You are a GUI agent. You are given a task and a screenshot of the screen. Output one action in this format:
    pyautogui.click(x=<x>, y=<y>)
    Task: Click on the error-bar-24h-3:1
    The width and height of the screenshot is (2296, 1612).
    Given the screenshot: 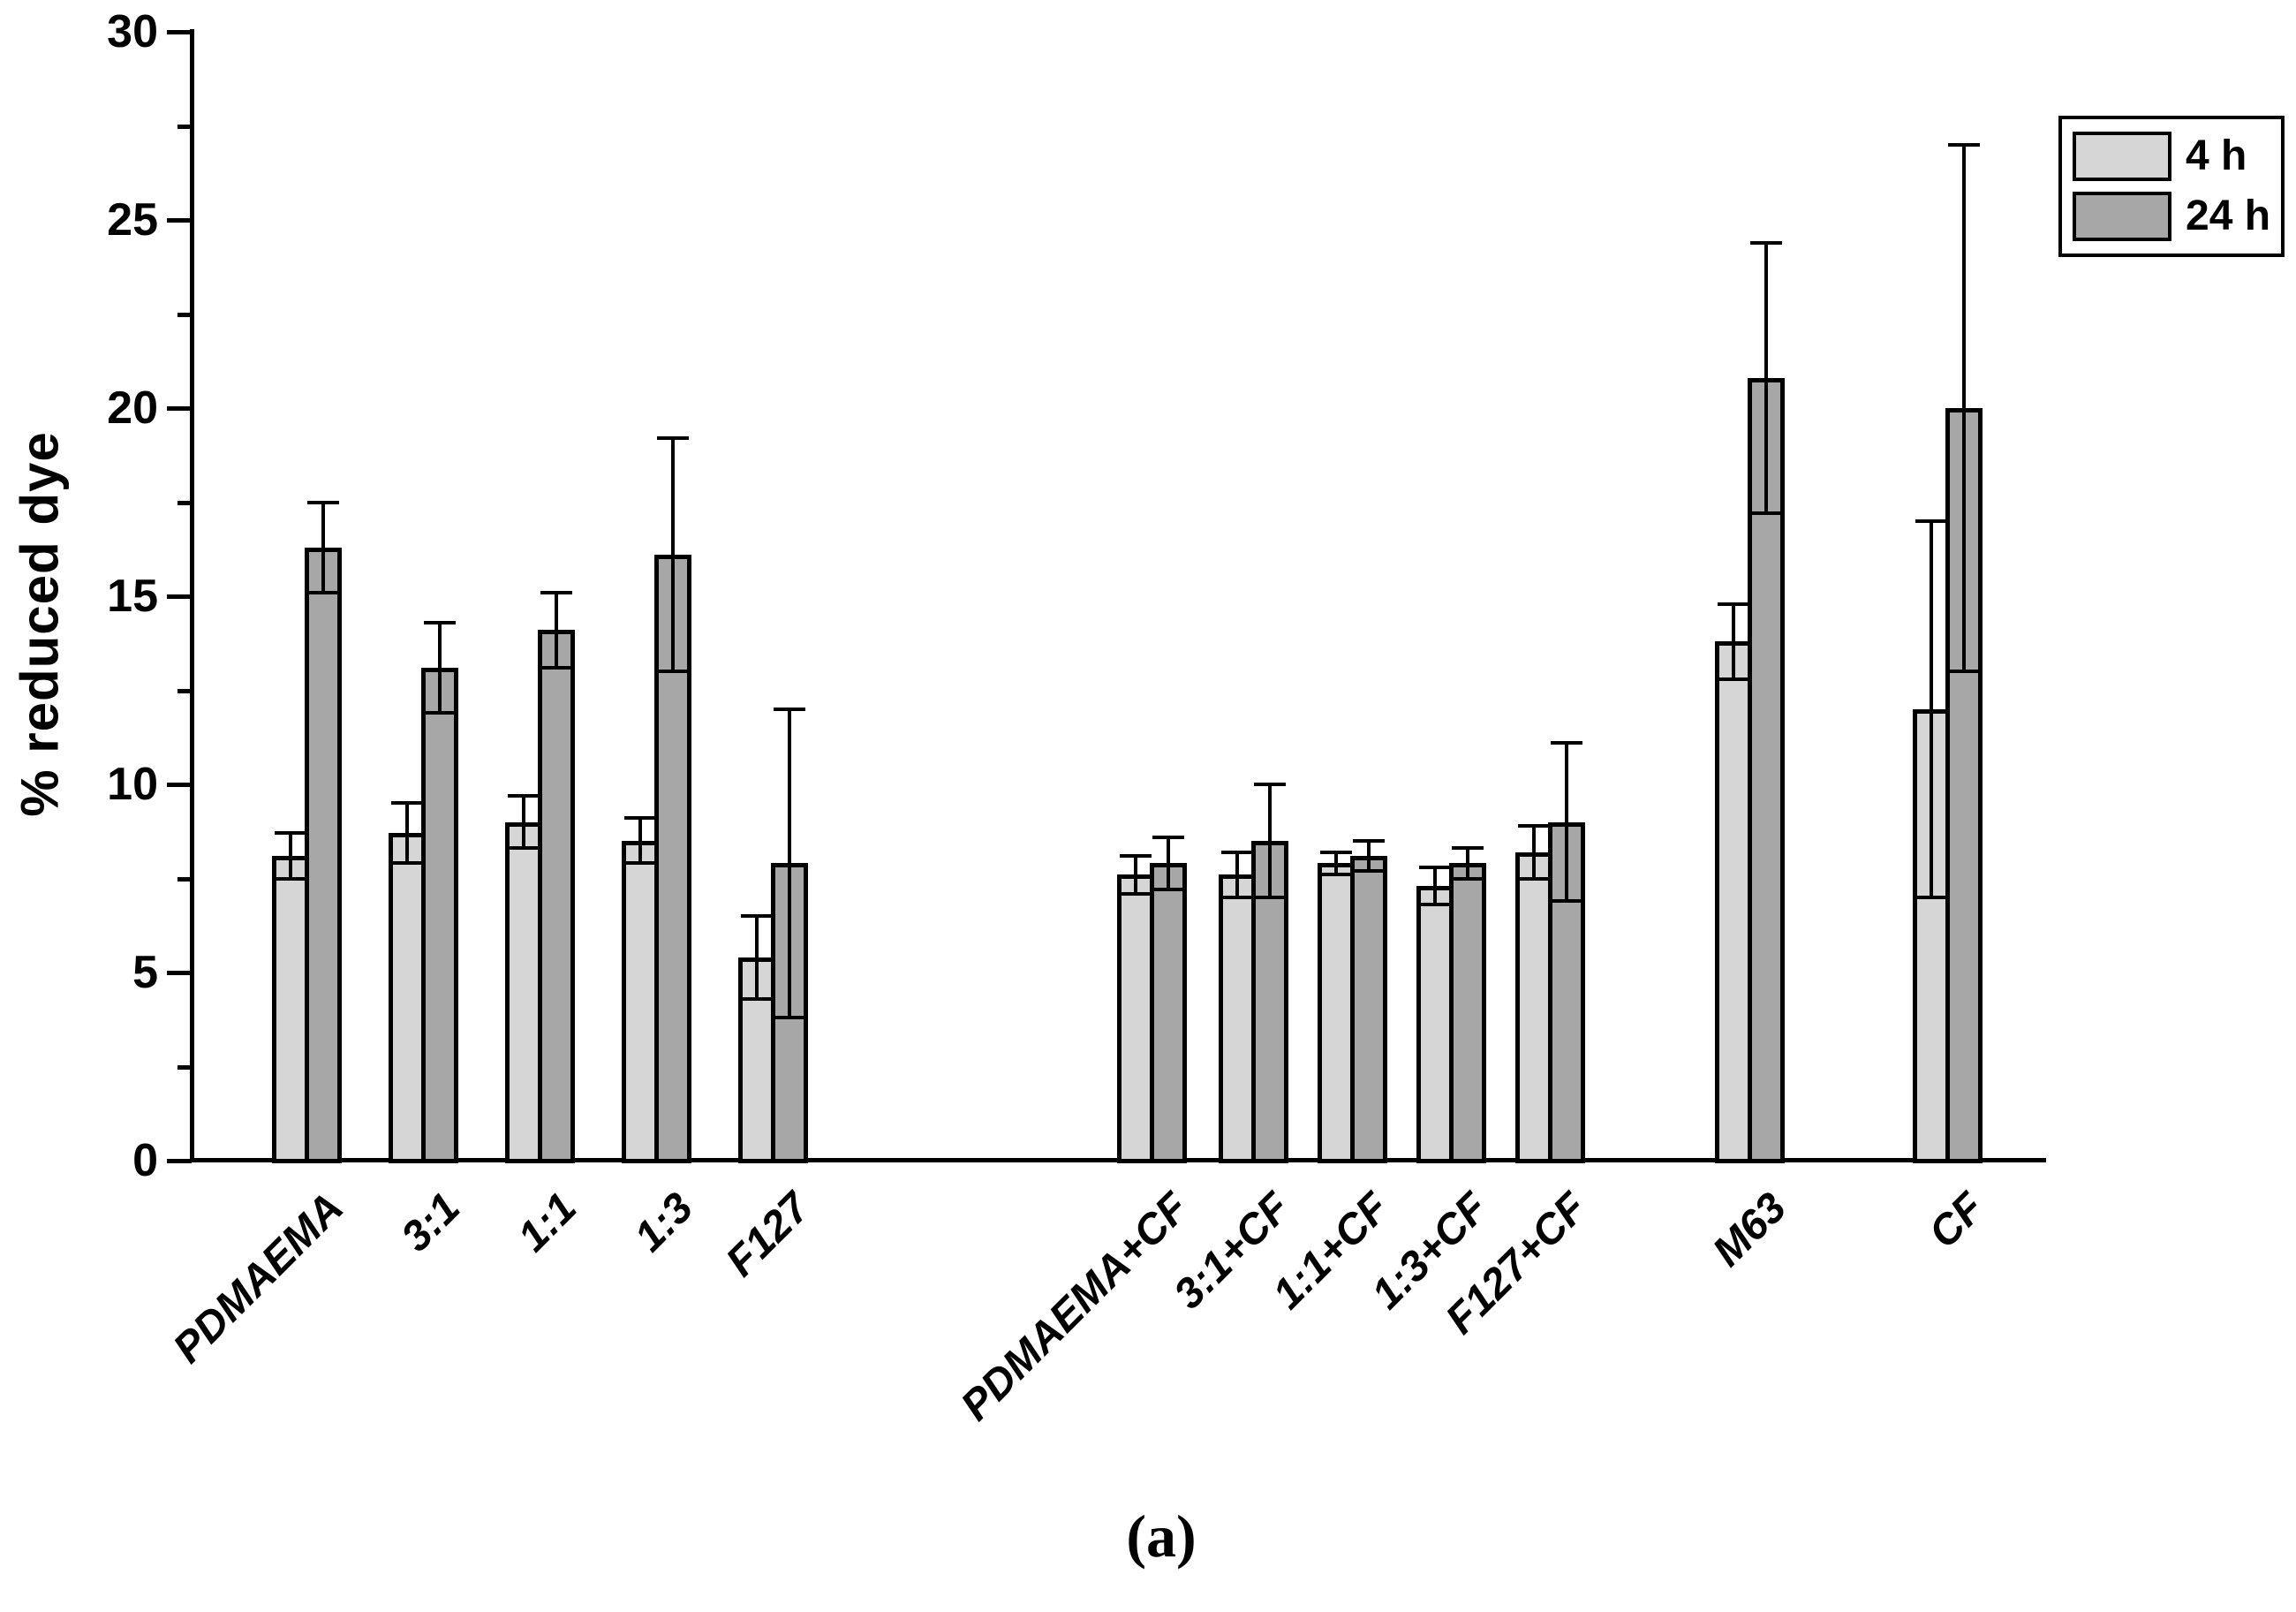 What is the action you would take?
    pyautogui.click(x=440, y=668)
    